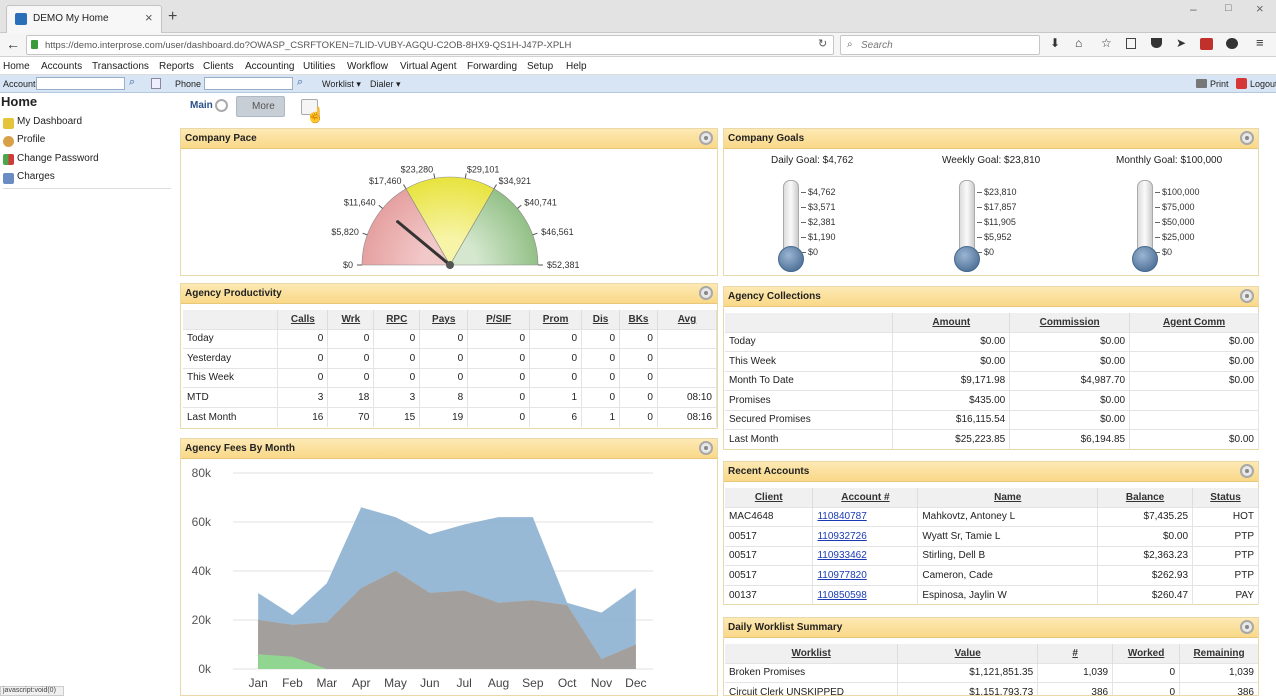 The height and width of the screenshot is (696, 1276). Describe the element at coordinates (319, 66) in the screenshot. I see `menu-utilities: Utilities` at that location.